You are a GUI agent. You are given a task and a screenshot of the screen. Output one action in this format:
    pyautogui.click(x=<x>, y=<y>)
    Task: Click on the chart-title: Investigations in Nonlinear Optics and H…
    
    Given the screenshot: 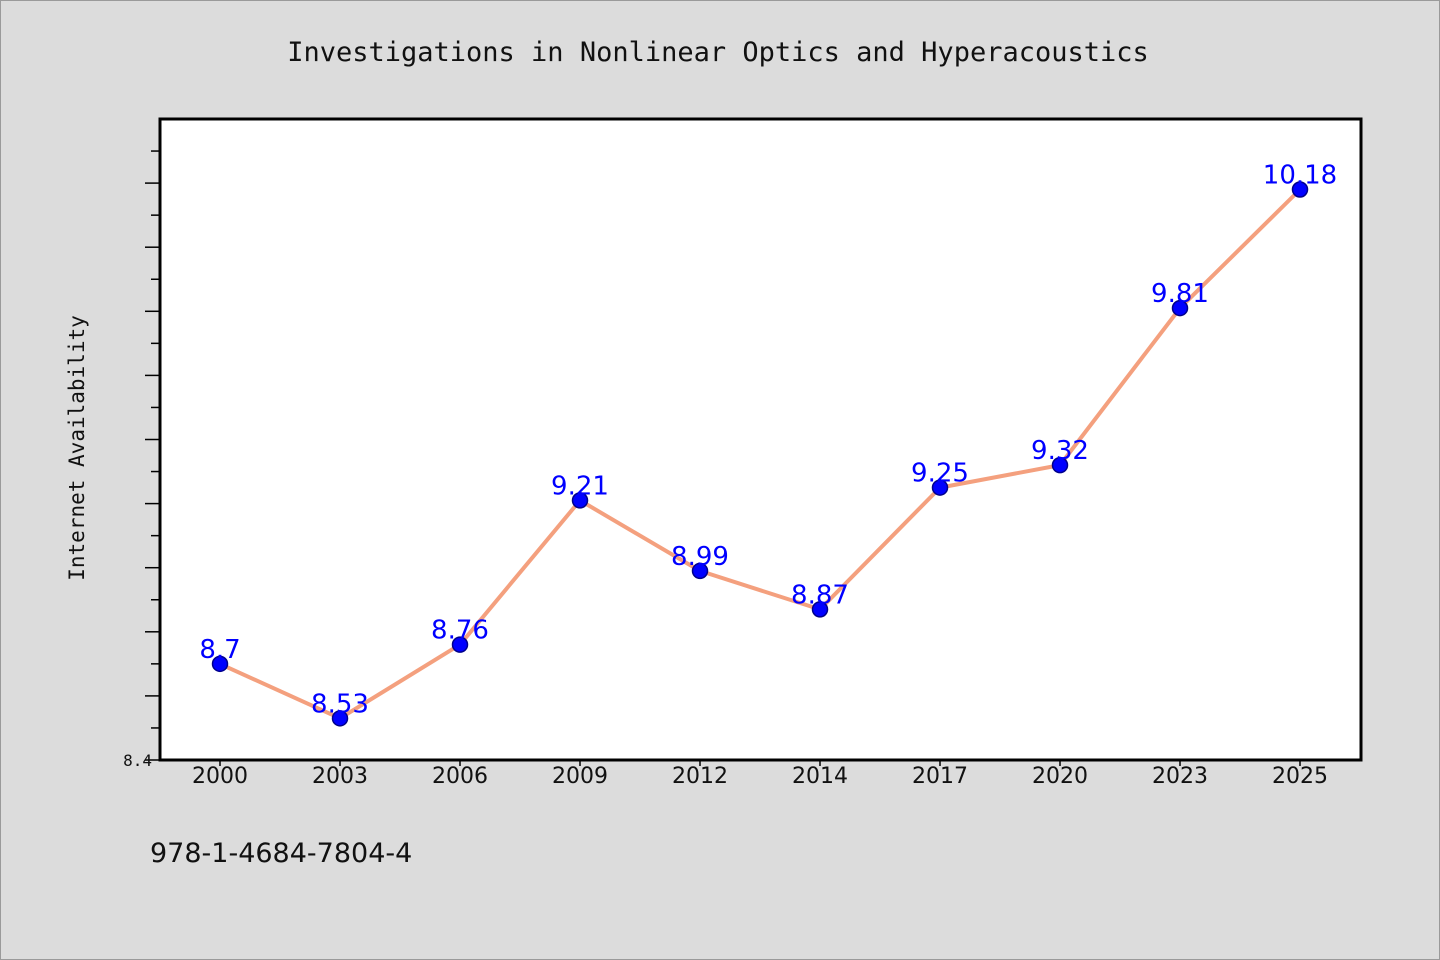 What is the action you would take?
    pyautogui.click(x=718, y=52)
    